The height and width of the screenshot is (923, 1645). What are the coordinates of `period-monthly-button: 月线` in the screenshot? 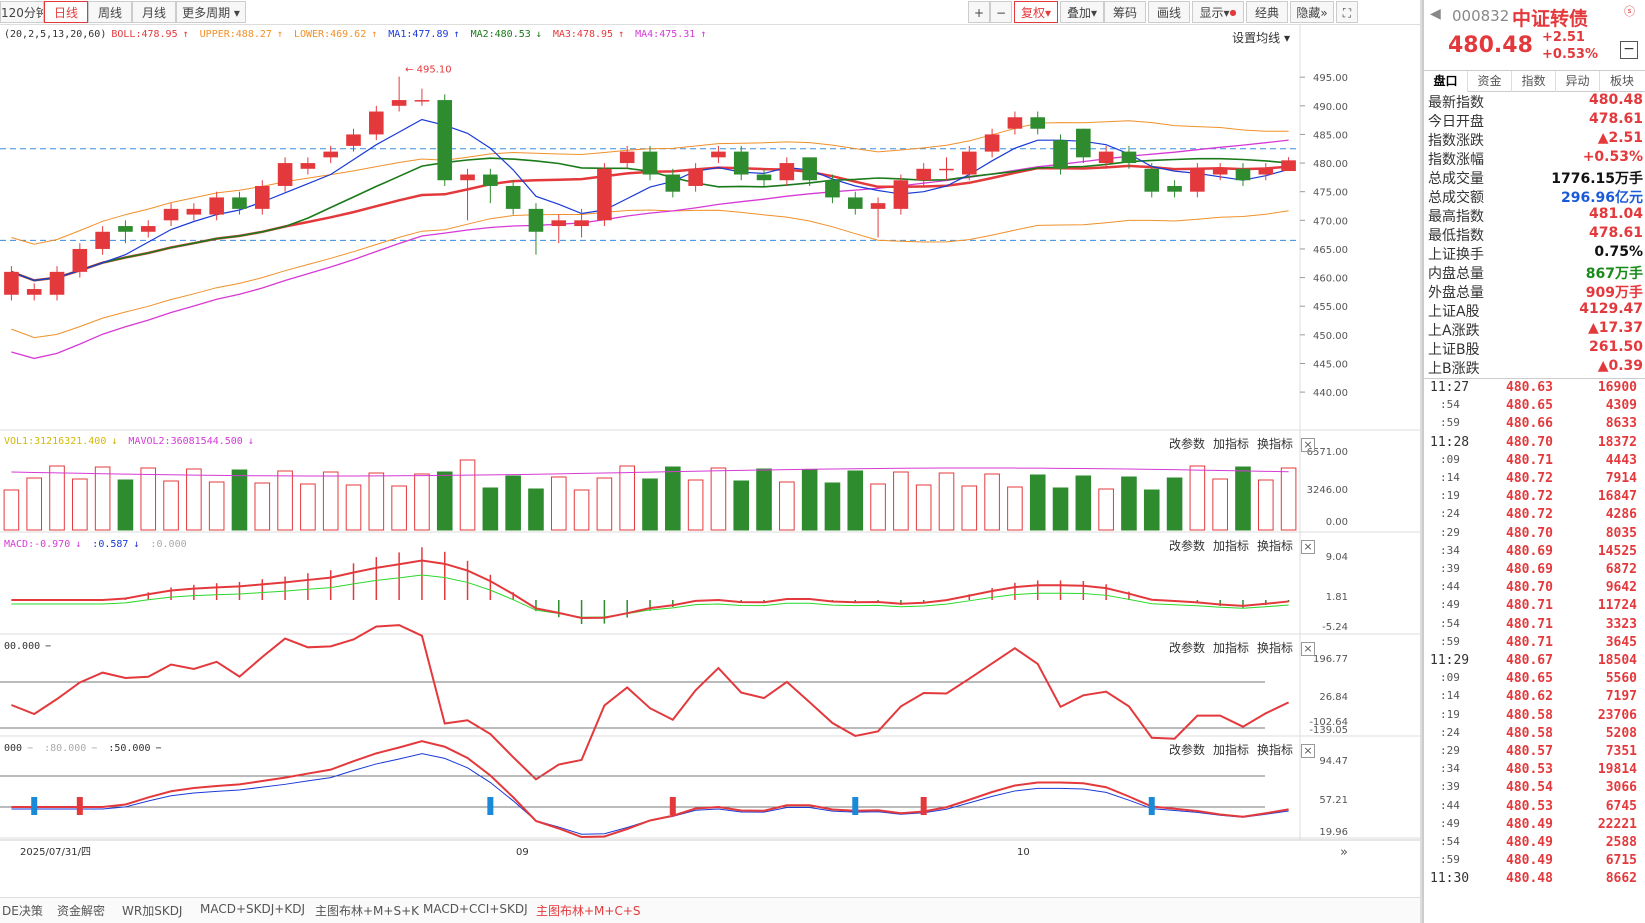 It's located at (154, 12).